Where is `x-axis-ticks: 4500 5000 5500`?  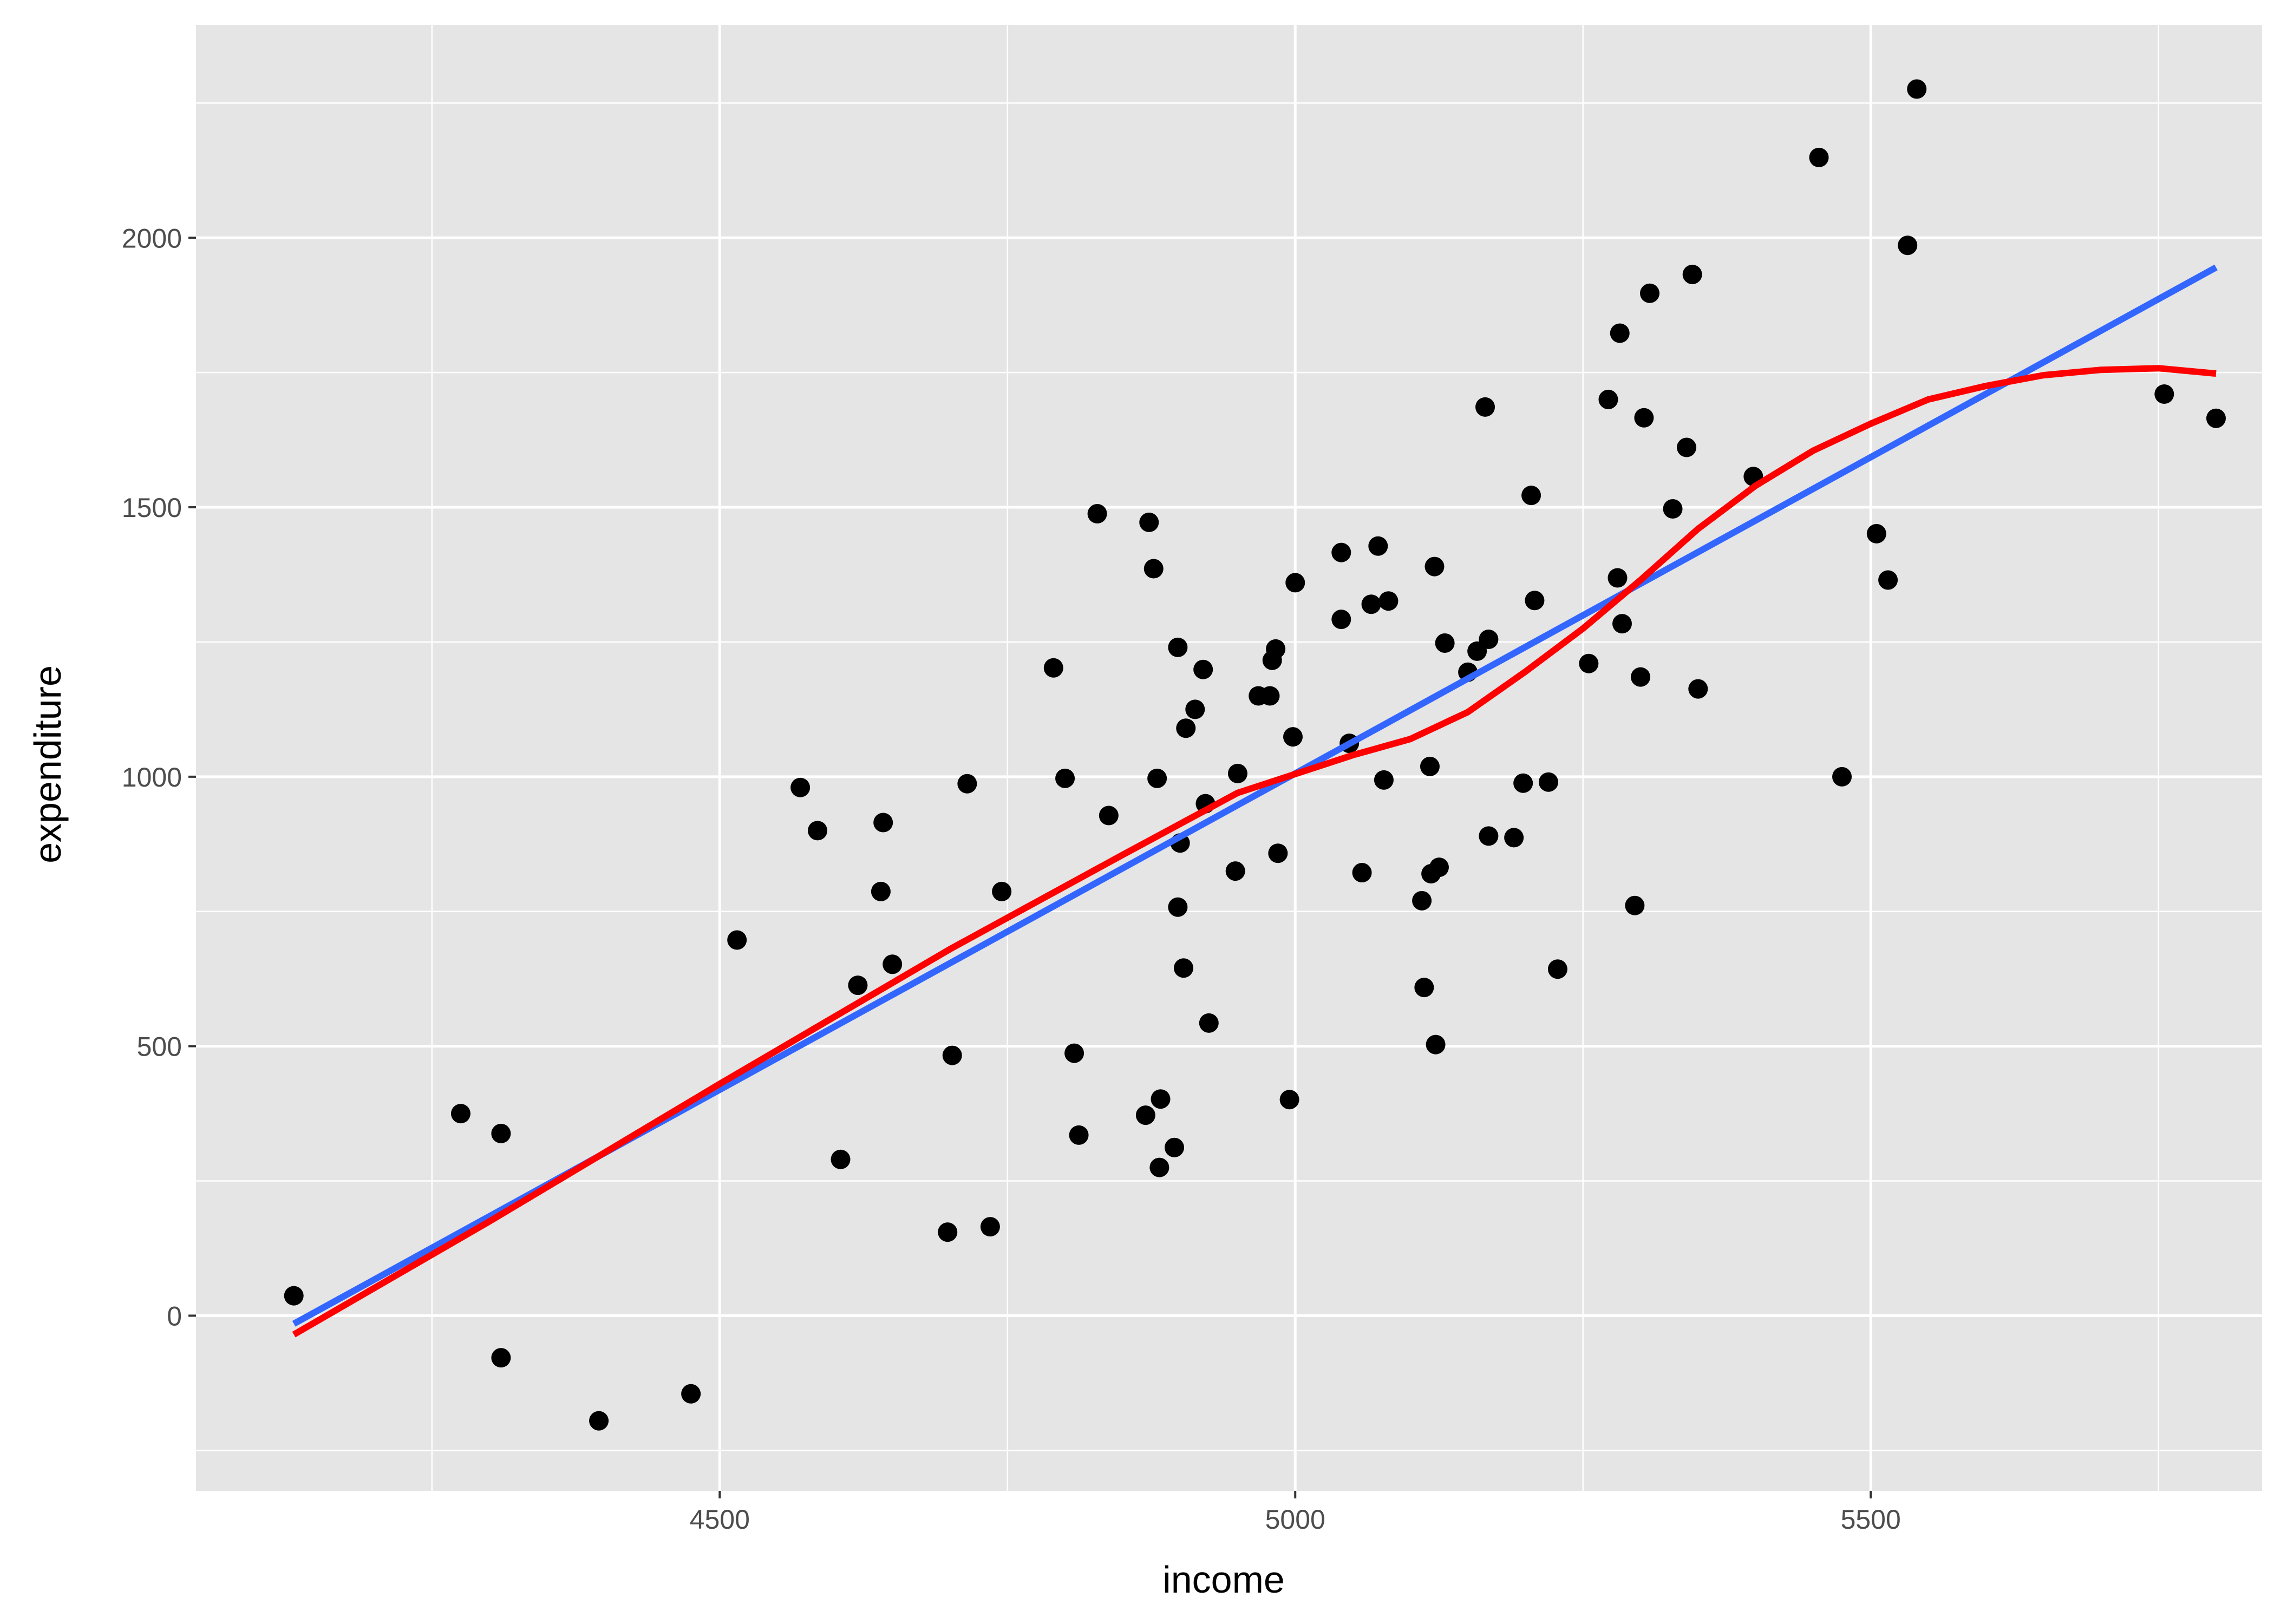 x-axis-ticks: 4500 5000 5500 is located at coordinates (1296, 1513).